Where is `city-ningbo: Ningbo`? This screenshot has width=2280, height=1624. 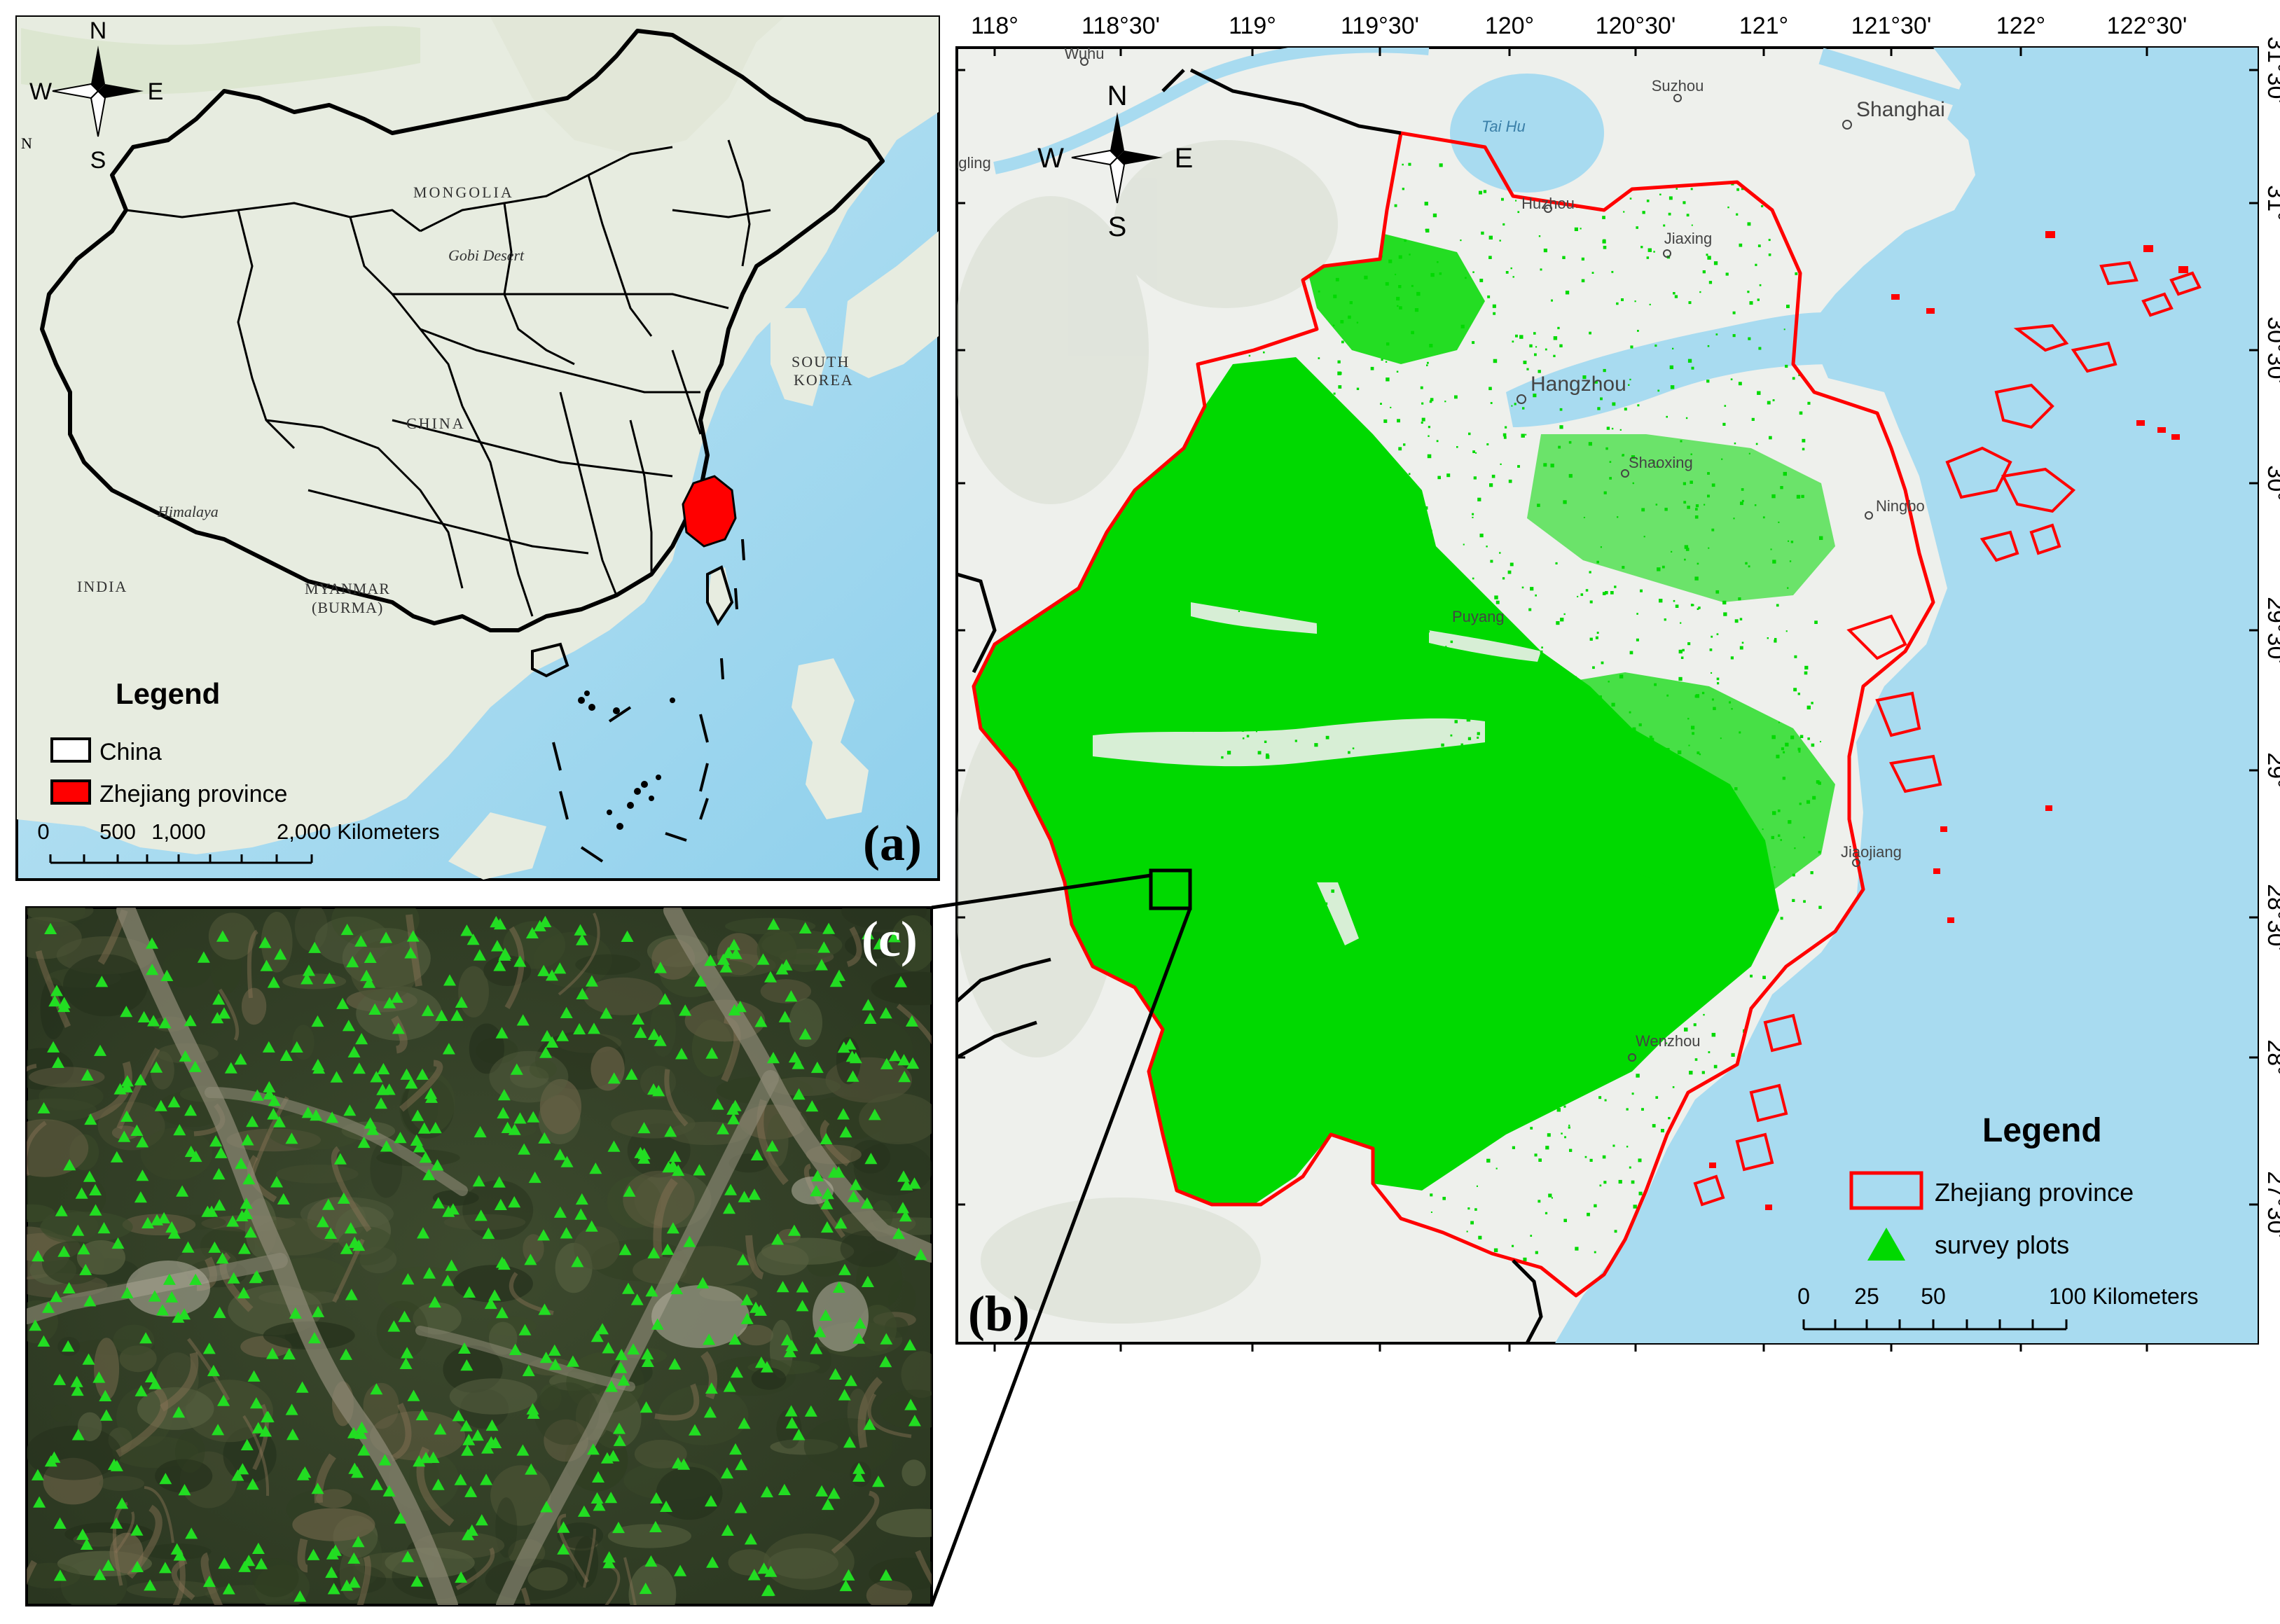
city-ningbo: Ningbo is located at coordinates (1895, 508).